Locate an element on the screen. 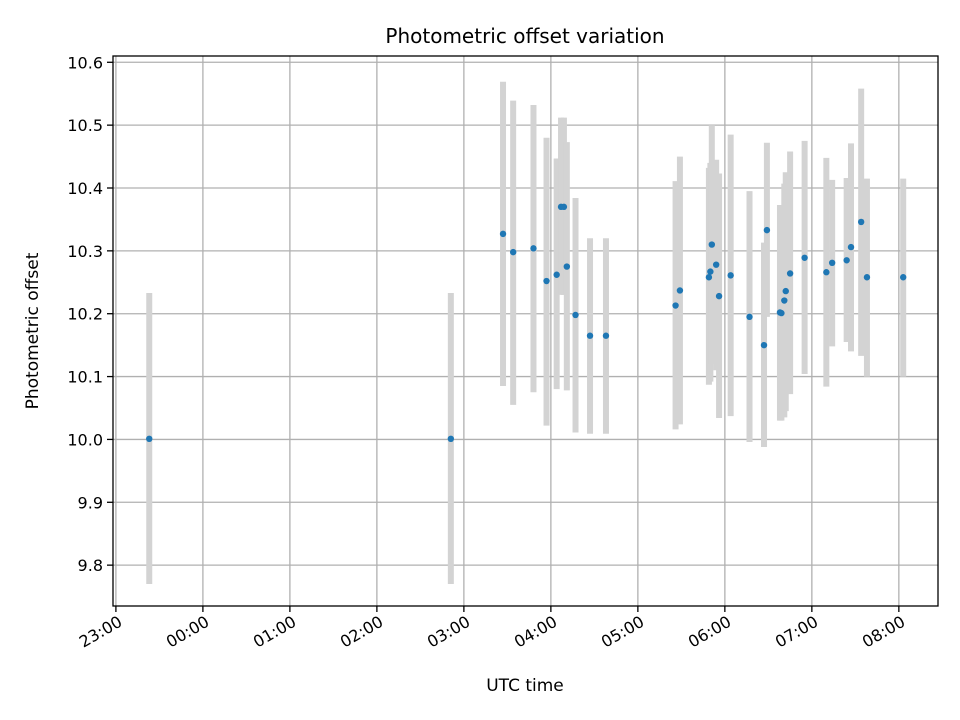 The width and height of the screenshot is (960, 720). x-tick-label: 06:00 is located at coordinates (709, 632).